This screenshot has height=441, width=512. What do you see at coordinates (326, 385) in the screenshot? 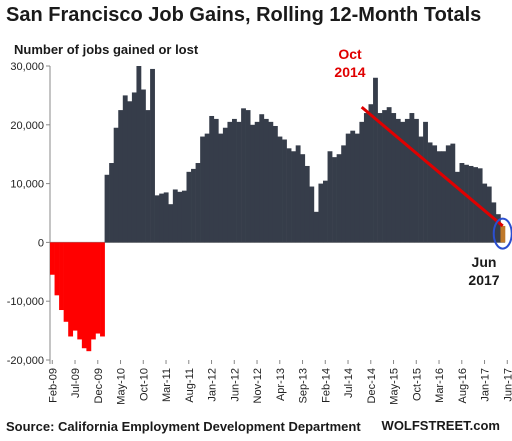
I see `x-tick-label: Feb-14` at bounding box center [326, 385].